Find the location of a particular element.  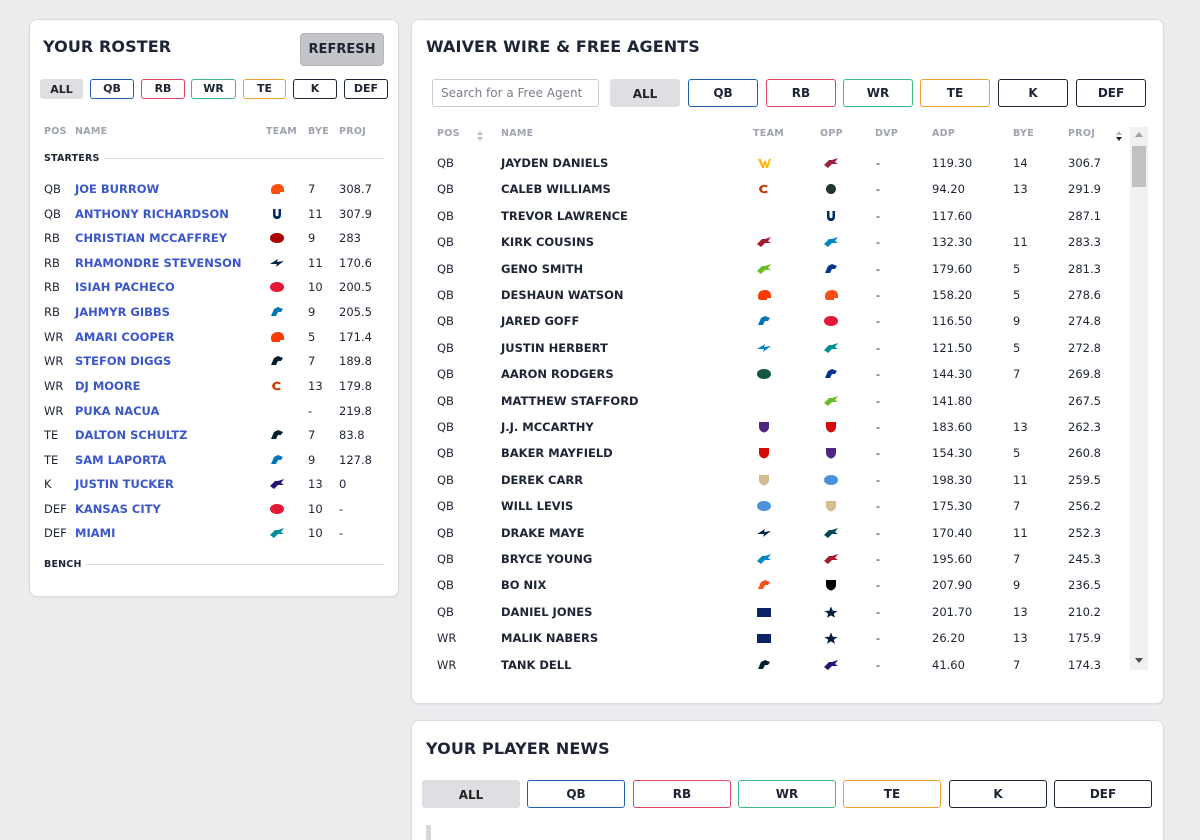

waiver-scrollbar is located at coordinates (1139, 398).